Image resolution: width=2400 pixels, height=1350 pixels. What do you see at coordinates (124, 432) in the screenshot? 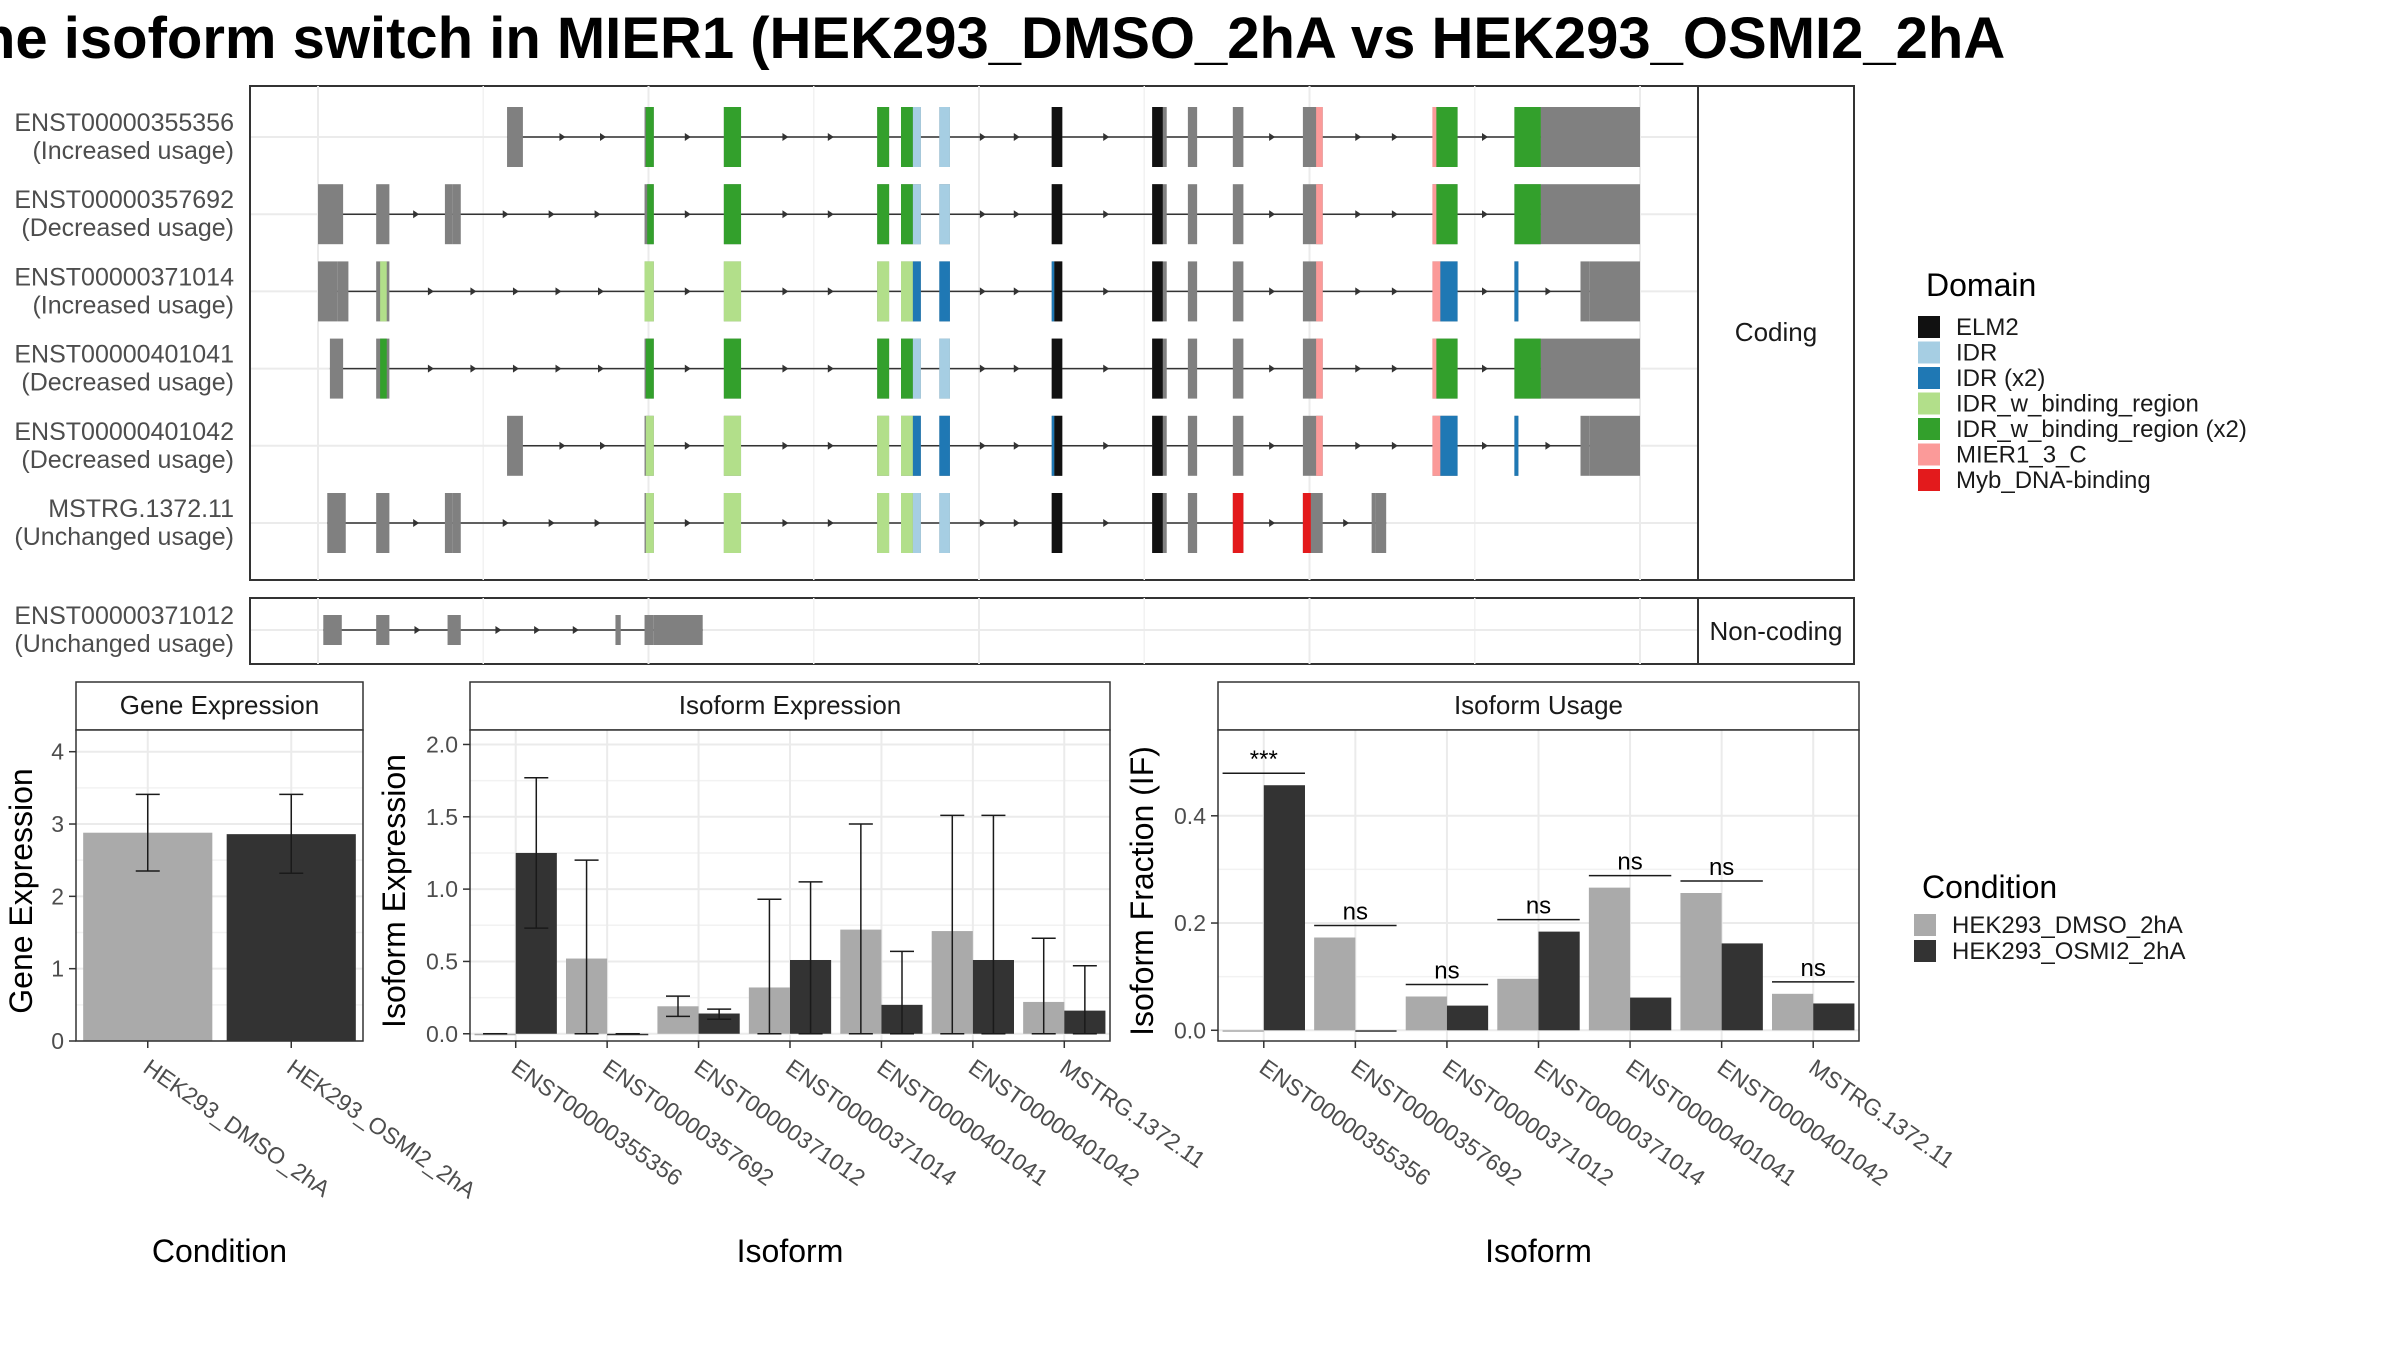
I see `transcript-id-label: ENST00000401042` at bounding box center [124, 432].